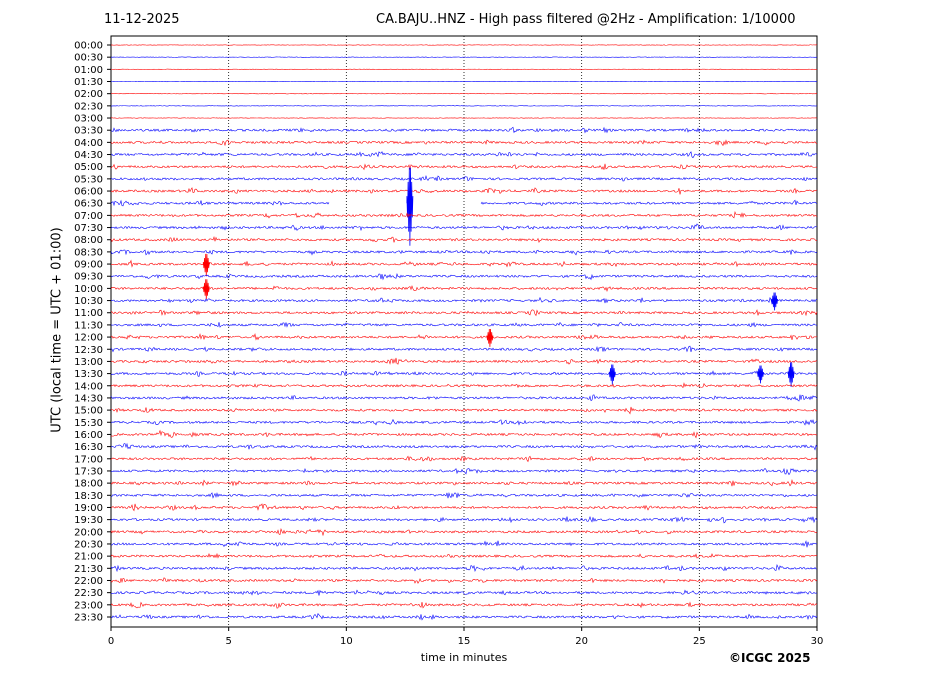 The width and height of the screenshot is (927, 696). I want to click on x-tick-label: 25, so click(699, 641).